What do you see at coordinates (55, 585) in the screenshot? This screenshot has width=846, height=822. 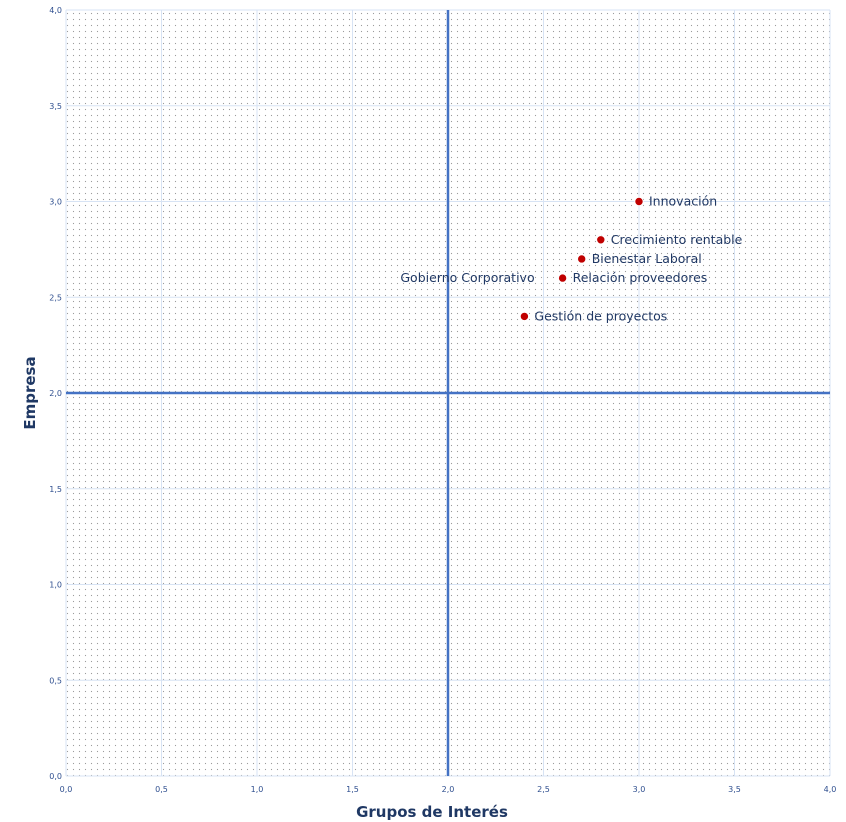 I see `y-tick-label: 1,0` at bounding box center [55, 585].